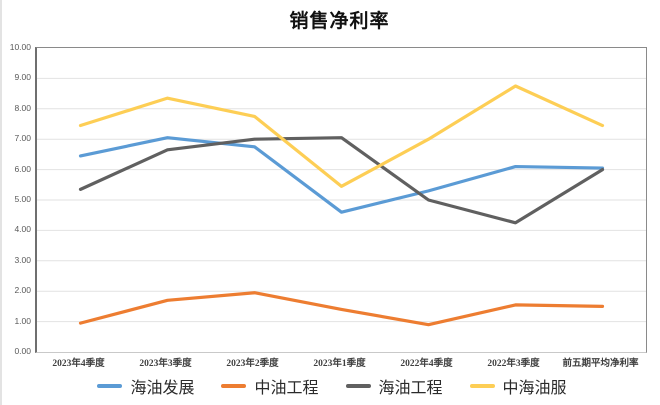 The image size is (660, 405). I want to click on legend-item-0: 海油发展, so click(145, 386).